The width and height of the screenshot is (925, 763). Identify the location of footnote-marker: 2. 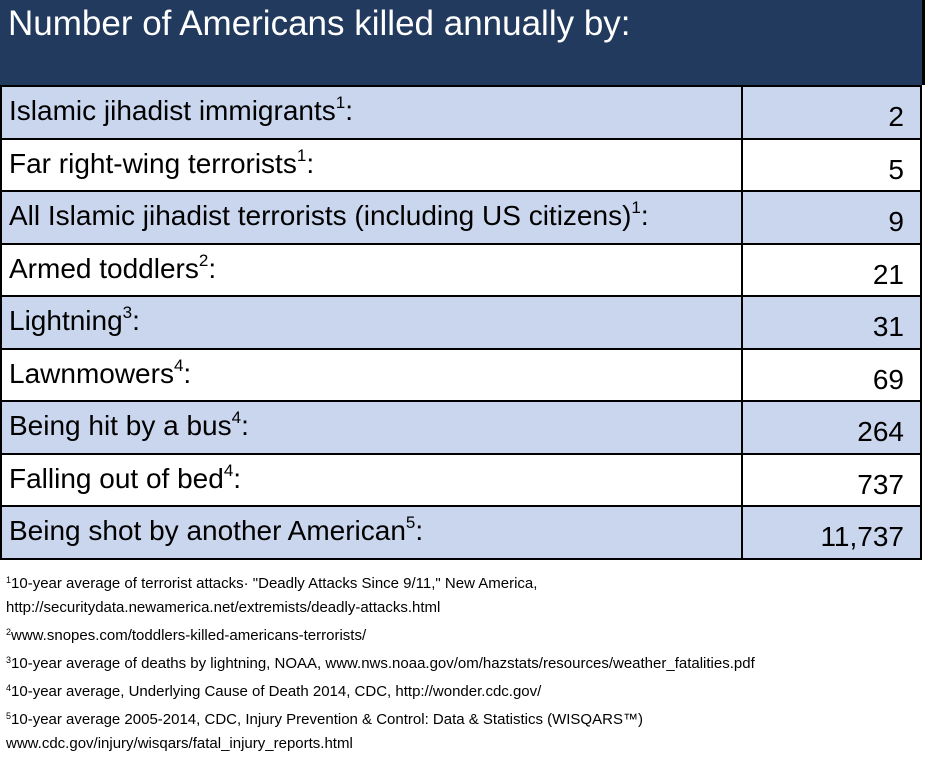
(9, 631).